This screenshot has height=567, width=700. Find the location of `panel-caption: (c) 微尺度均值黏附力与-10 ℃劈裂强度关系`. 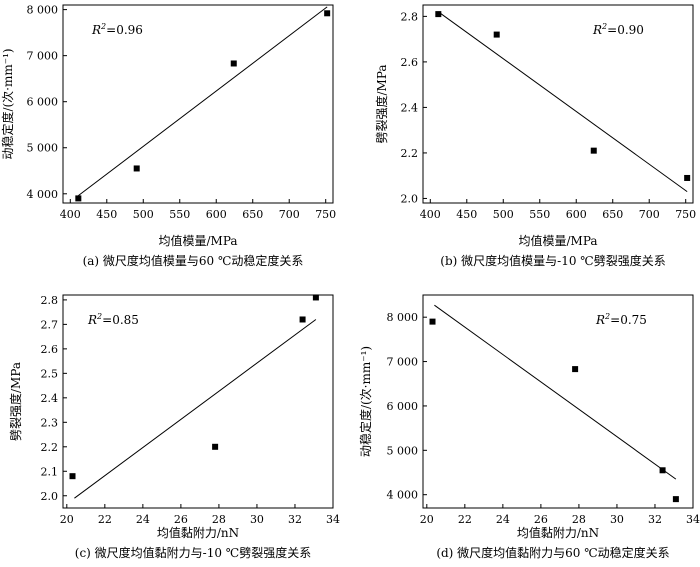

panel-caption: (c) 微尺度均值黏附力与-10 ℃劈裂强度关系 is located at coordinates (193, 552).